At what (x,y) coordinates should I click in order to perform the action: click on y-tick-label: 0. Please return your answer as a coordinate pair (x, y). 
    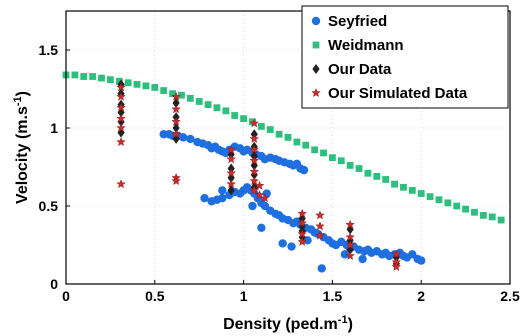
    Looking at the image, I should click on (54, 284).